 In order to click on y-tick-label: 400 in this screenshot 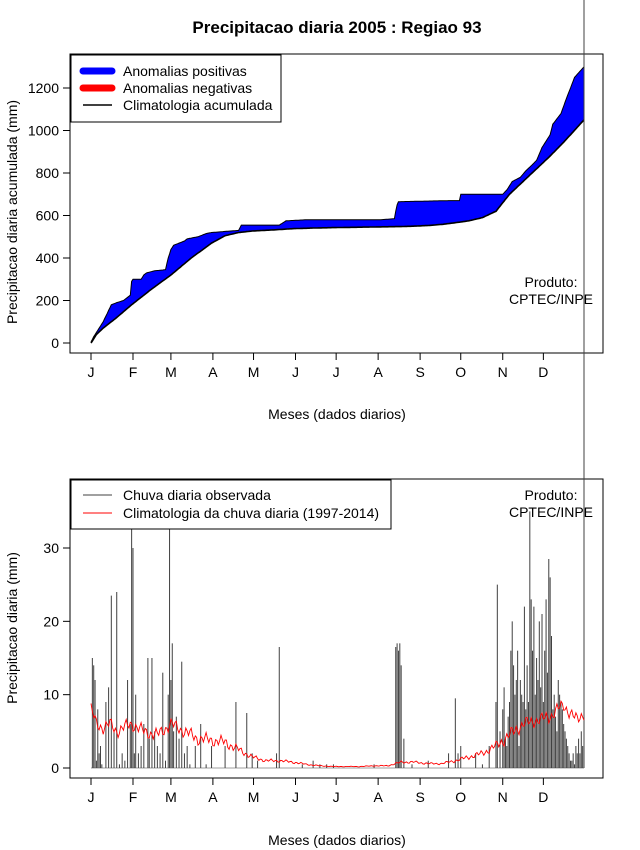, I will do `click(48, 258)`.